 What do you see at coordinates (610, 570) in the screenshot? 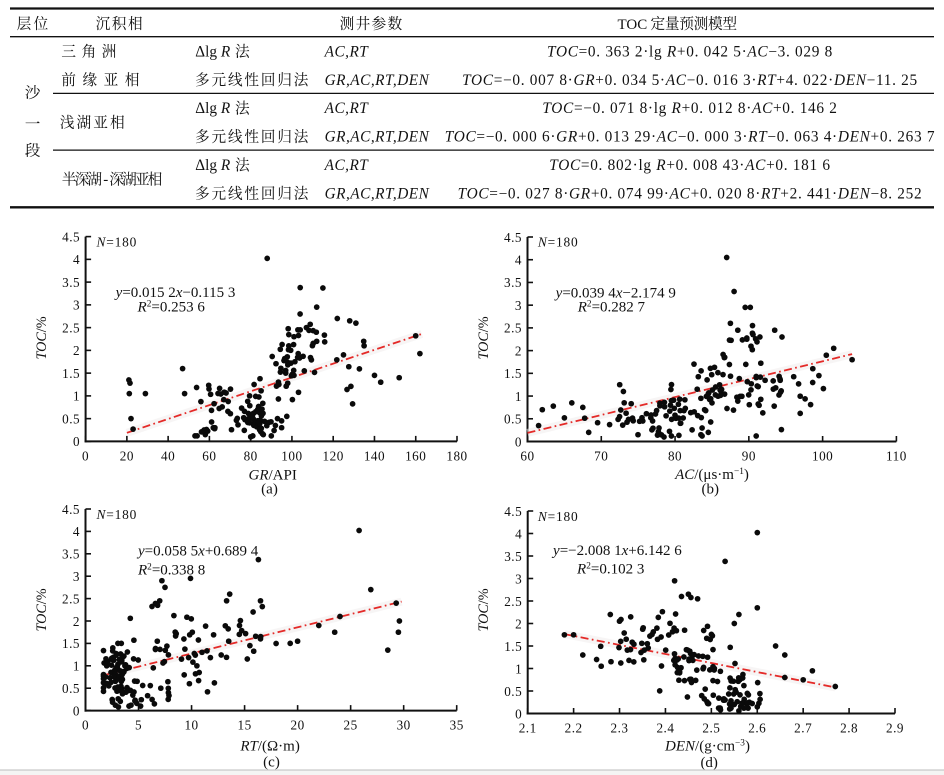
I see `svg-text: R2=0.102 3` at bounding box center [610, 570].